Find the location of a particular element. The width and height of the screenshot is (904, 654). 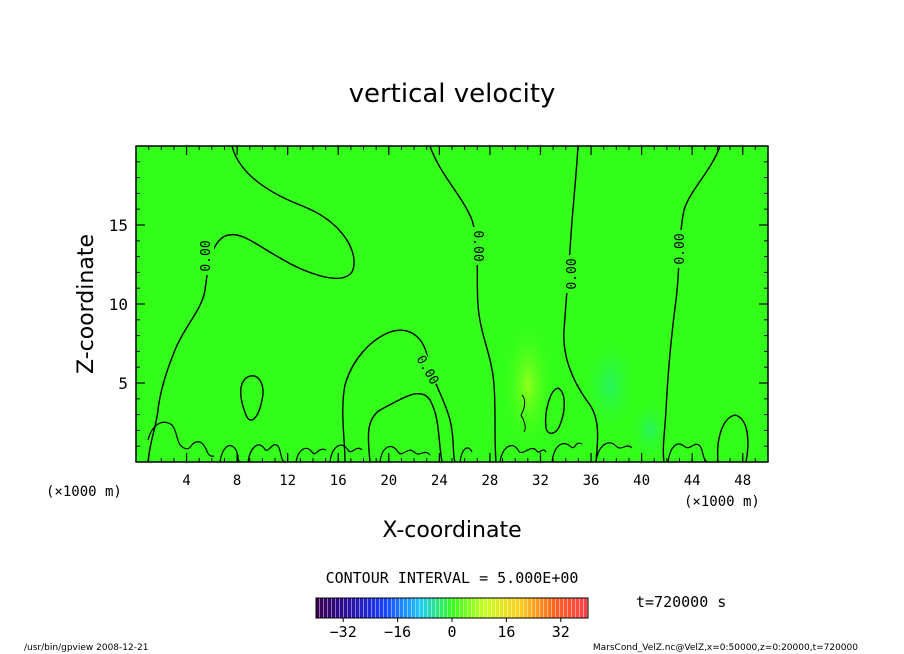

y-axis-label: Z-coordinate is located at coordinates (86, 304).